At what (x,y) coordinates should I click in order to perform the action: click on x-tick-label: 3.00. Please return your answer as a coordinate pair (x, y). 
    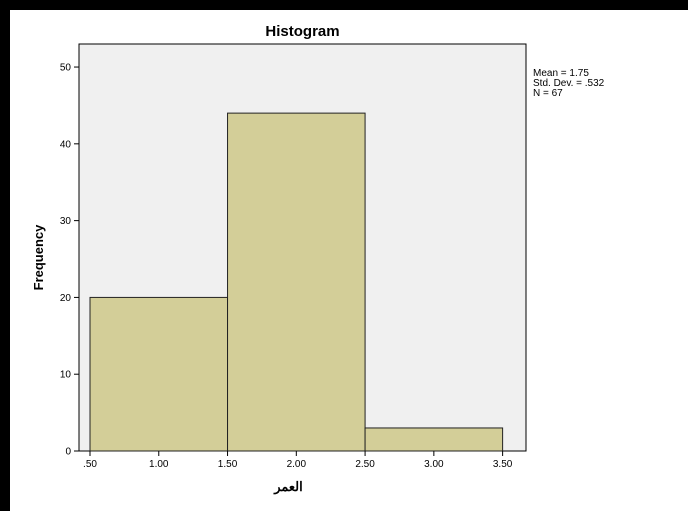
    Looking at the image, I should click on (434, 464).